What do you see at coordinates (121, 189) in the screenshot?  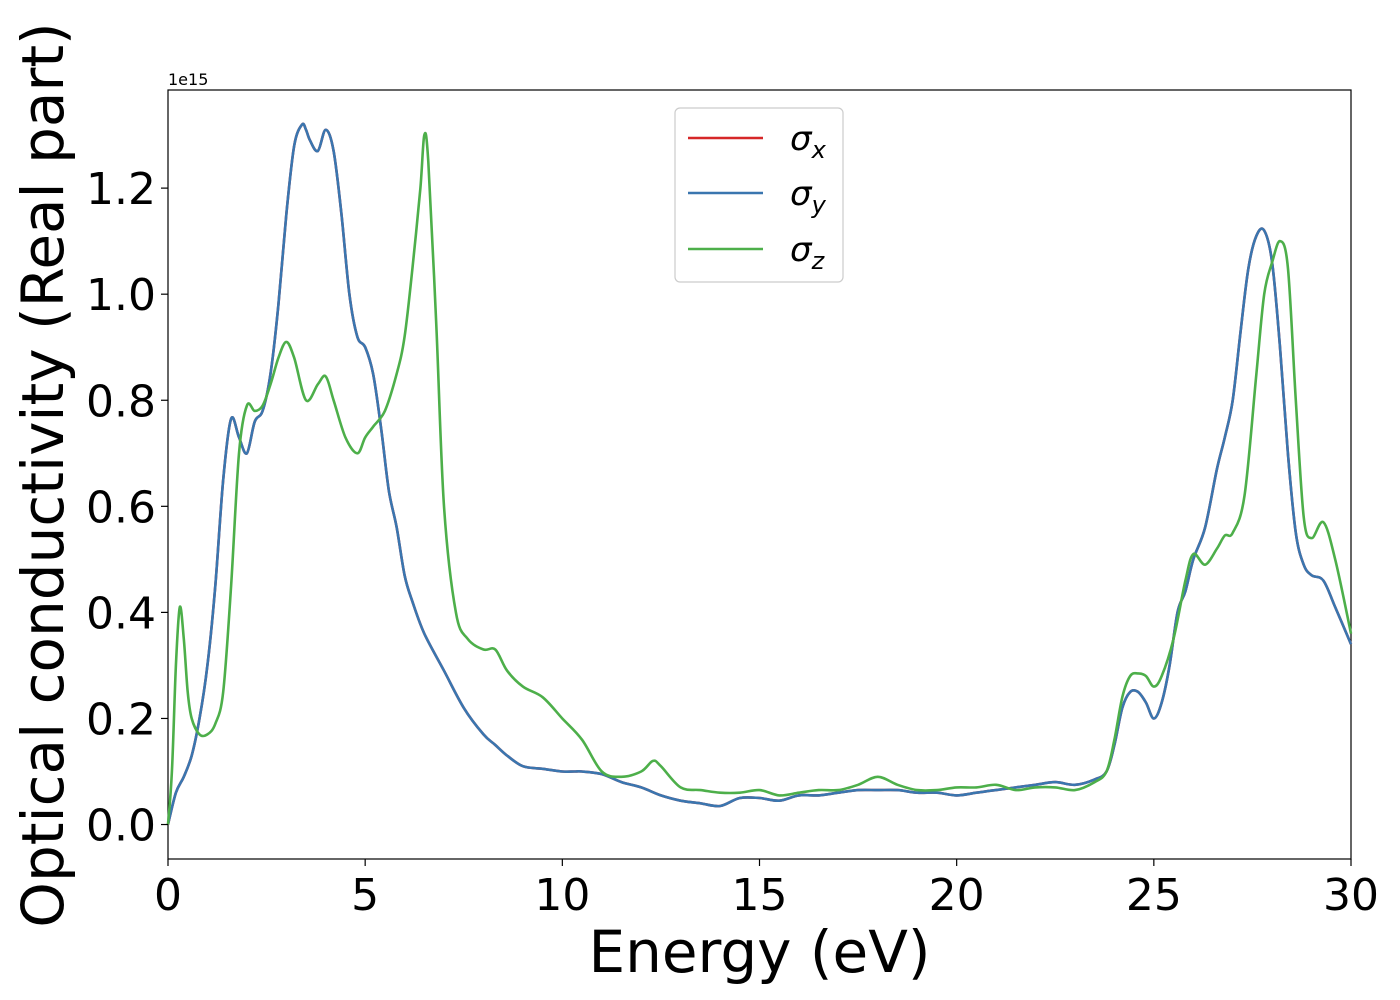 I see `y-tick-label: 1.2` at bounding box center [121, 189].